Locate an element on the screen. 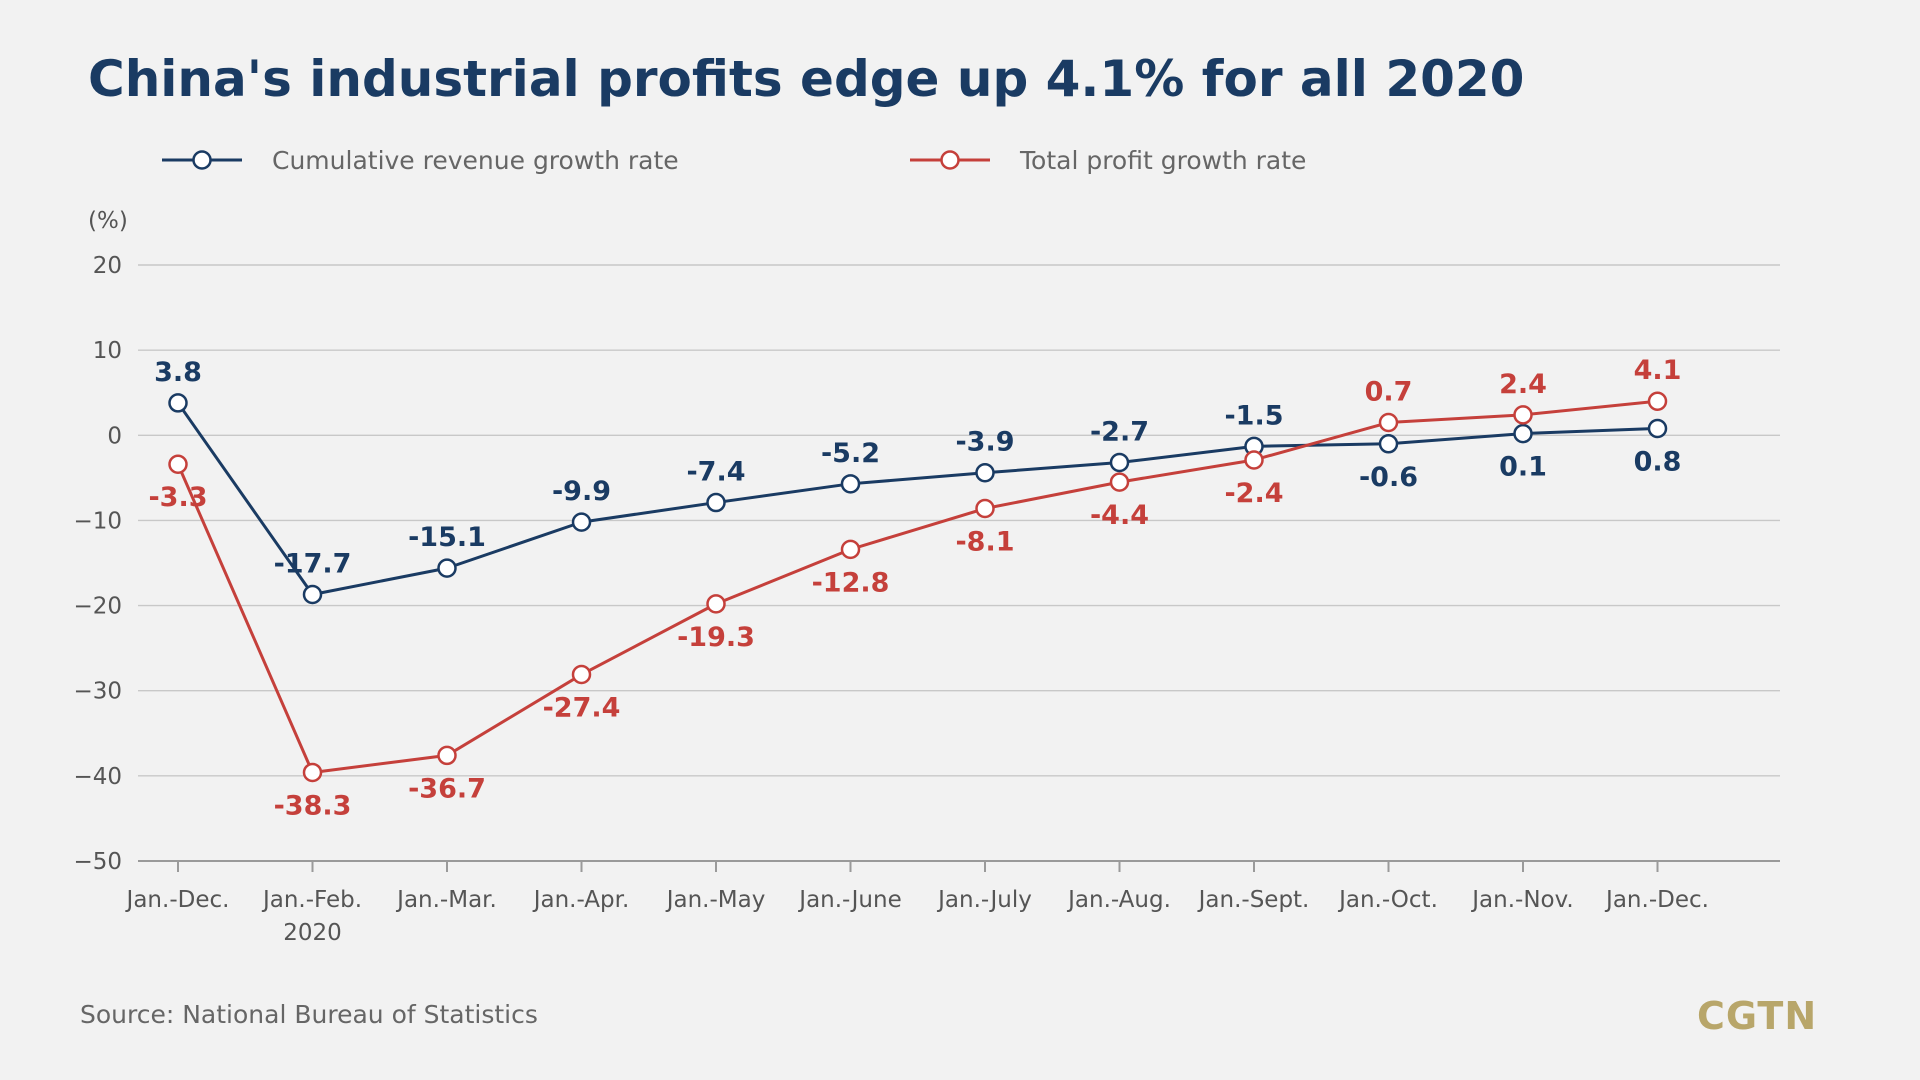 The height and width of the screenshot is (1080, 1920). data-label: -15.1 is located at coordinates (447, 537).